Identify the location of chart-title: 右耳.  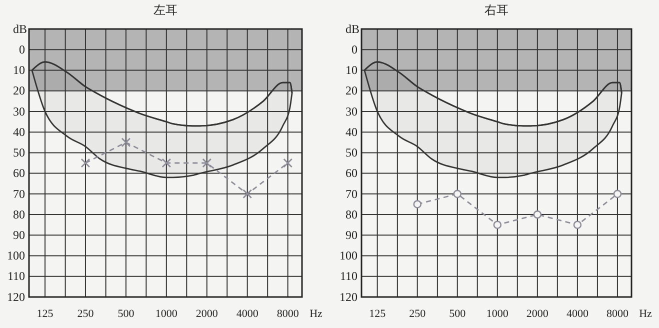
(496, 10).